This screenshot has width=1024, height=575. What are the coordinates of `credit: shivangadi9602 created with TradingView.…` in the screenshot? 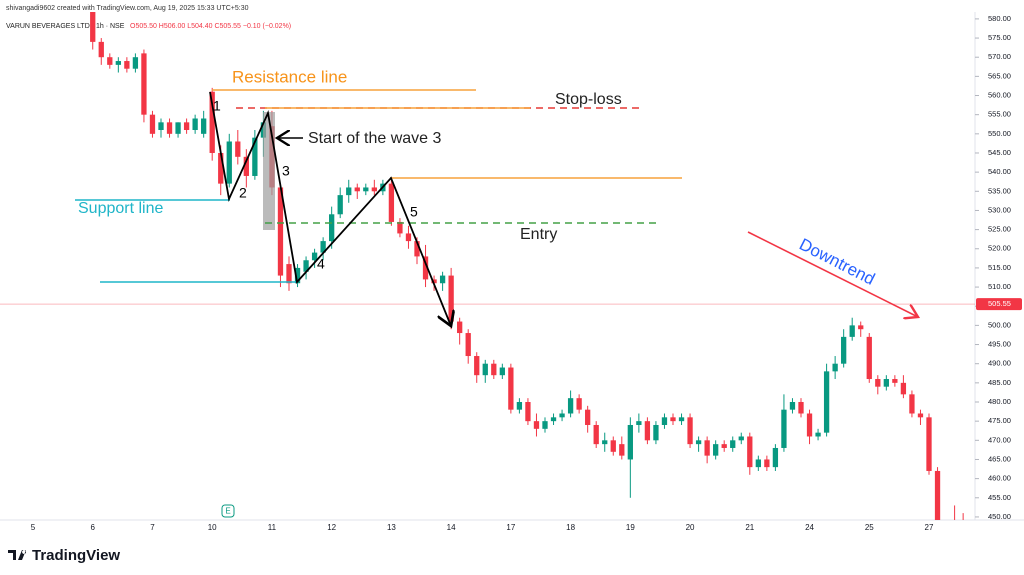 It's located at (127, 8).